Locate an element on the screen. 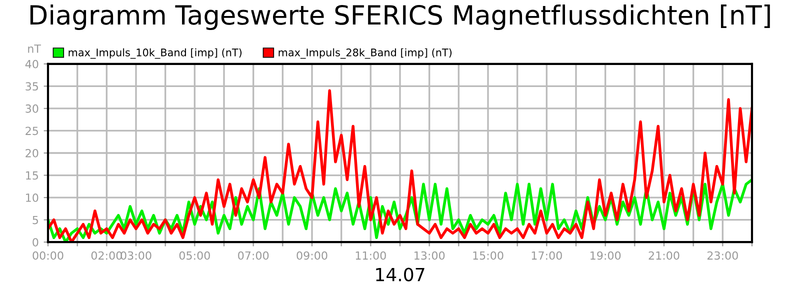  x-tick-label: 00:00 is located at coordinates (48, 255).